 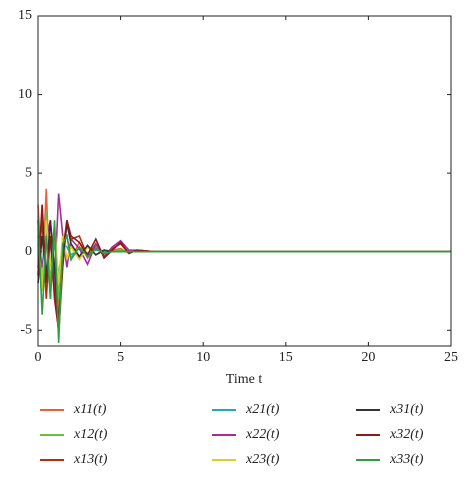 What do you see at coordinates (262, 409) in the screenshot?
I see `legend-label: x21(t)` at bounding box center [262, 409].